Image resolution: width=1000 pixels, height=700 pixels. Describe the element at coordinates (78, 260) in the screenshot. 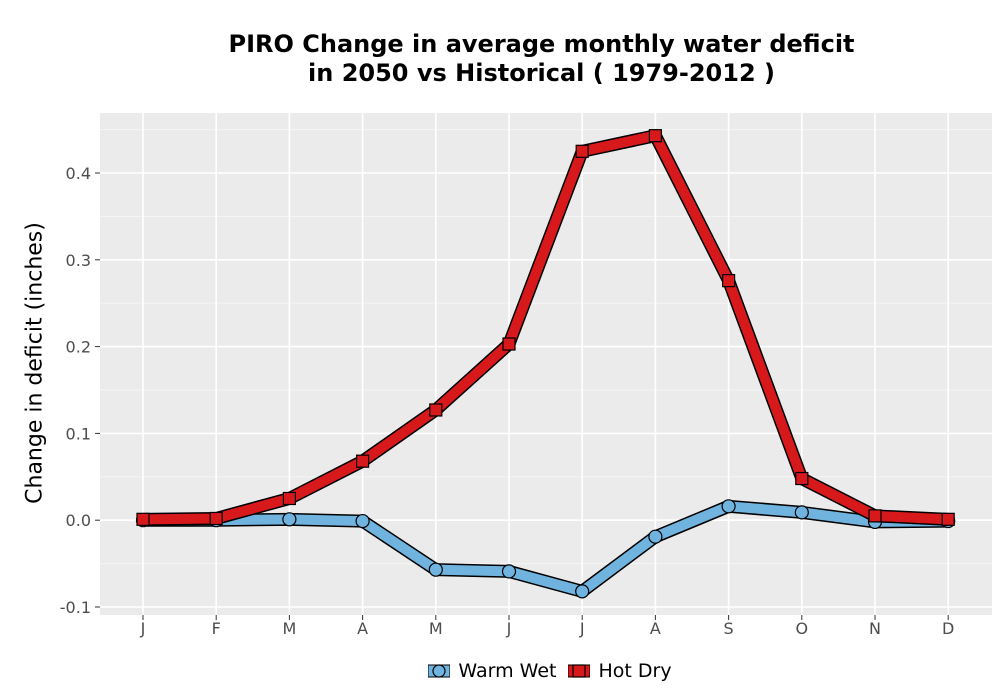

I see `y-tick-label: 0.3` at that location.